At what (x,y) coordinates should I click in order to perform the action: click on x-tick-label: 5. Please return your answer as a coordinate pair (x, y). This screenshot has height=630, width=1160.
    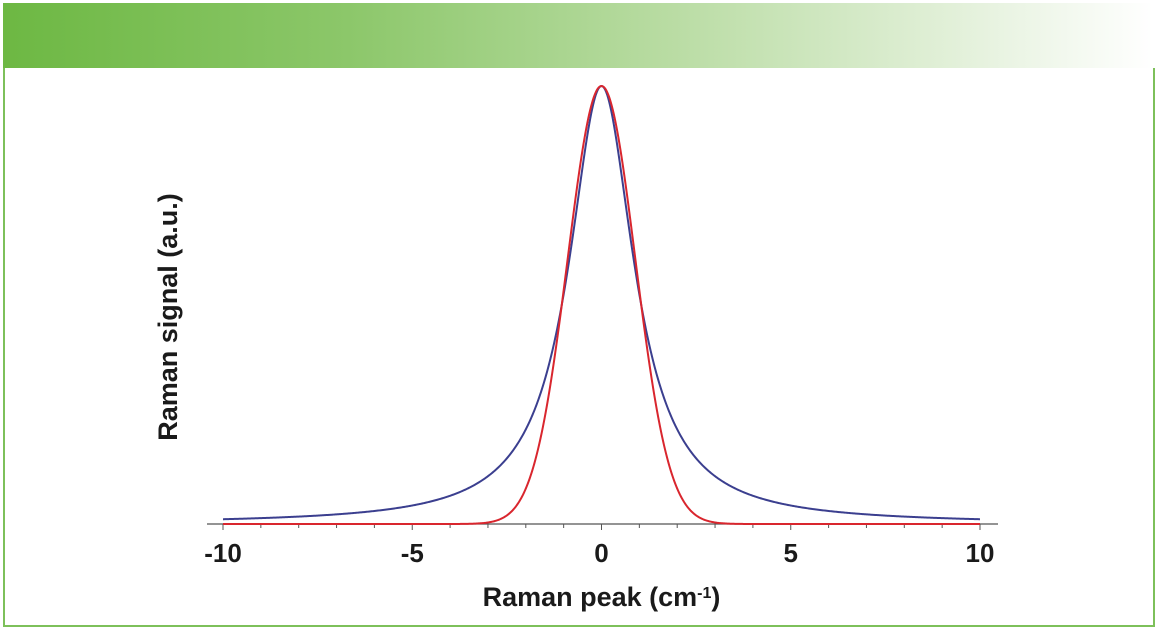
    Looking at the image, I should click on (791, 553).